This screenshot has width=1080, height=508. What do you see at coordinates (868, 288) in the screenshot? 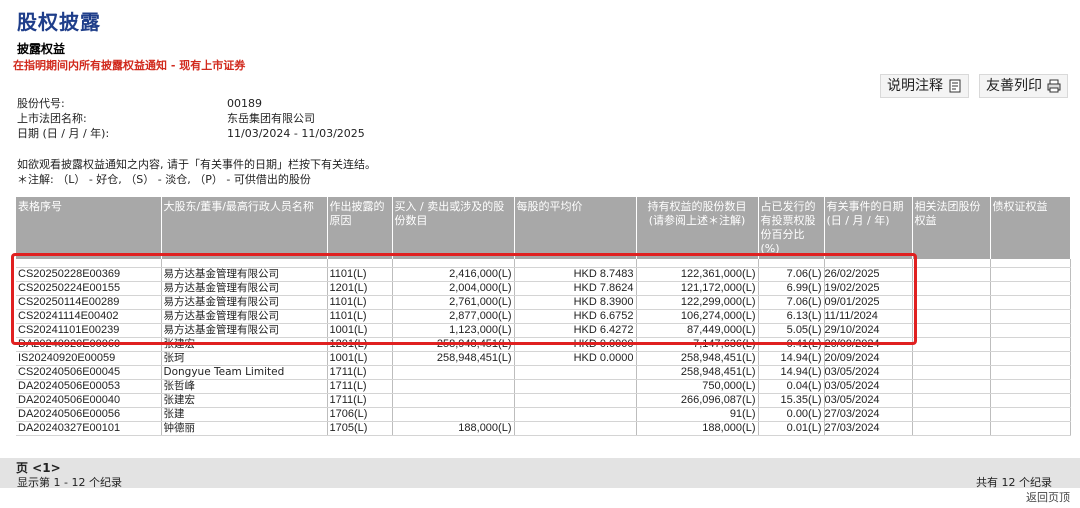
I see `cell-event-date-link: 19/02/2025` at bounding box center [868, 288].